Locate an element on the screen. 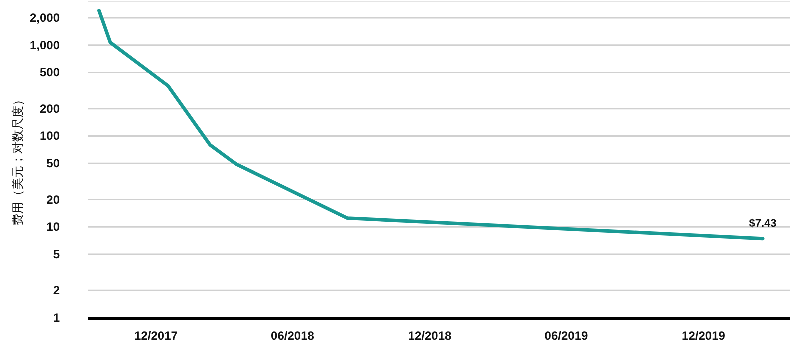 The width and height of the screenshot is (800, 344). x-tick-label: 06/2019 is located at coordinates (566, 336).